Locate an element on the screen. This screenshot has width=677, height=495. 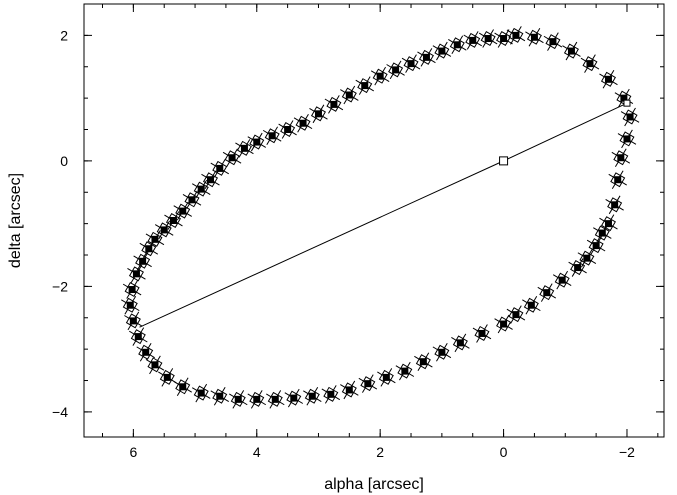
x-tick-label: 6 is located at coordinates (133, 452).